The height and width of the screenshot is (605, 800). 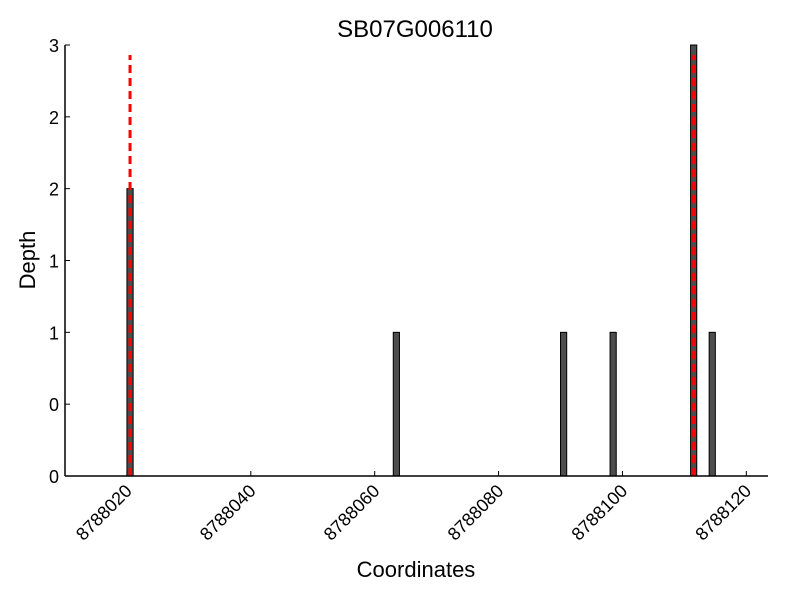 I want to click on y-axis-label: Depth, so click(x=27, y=260).